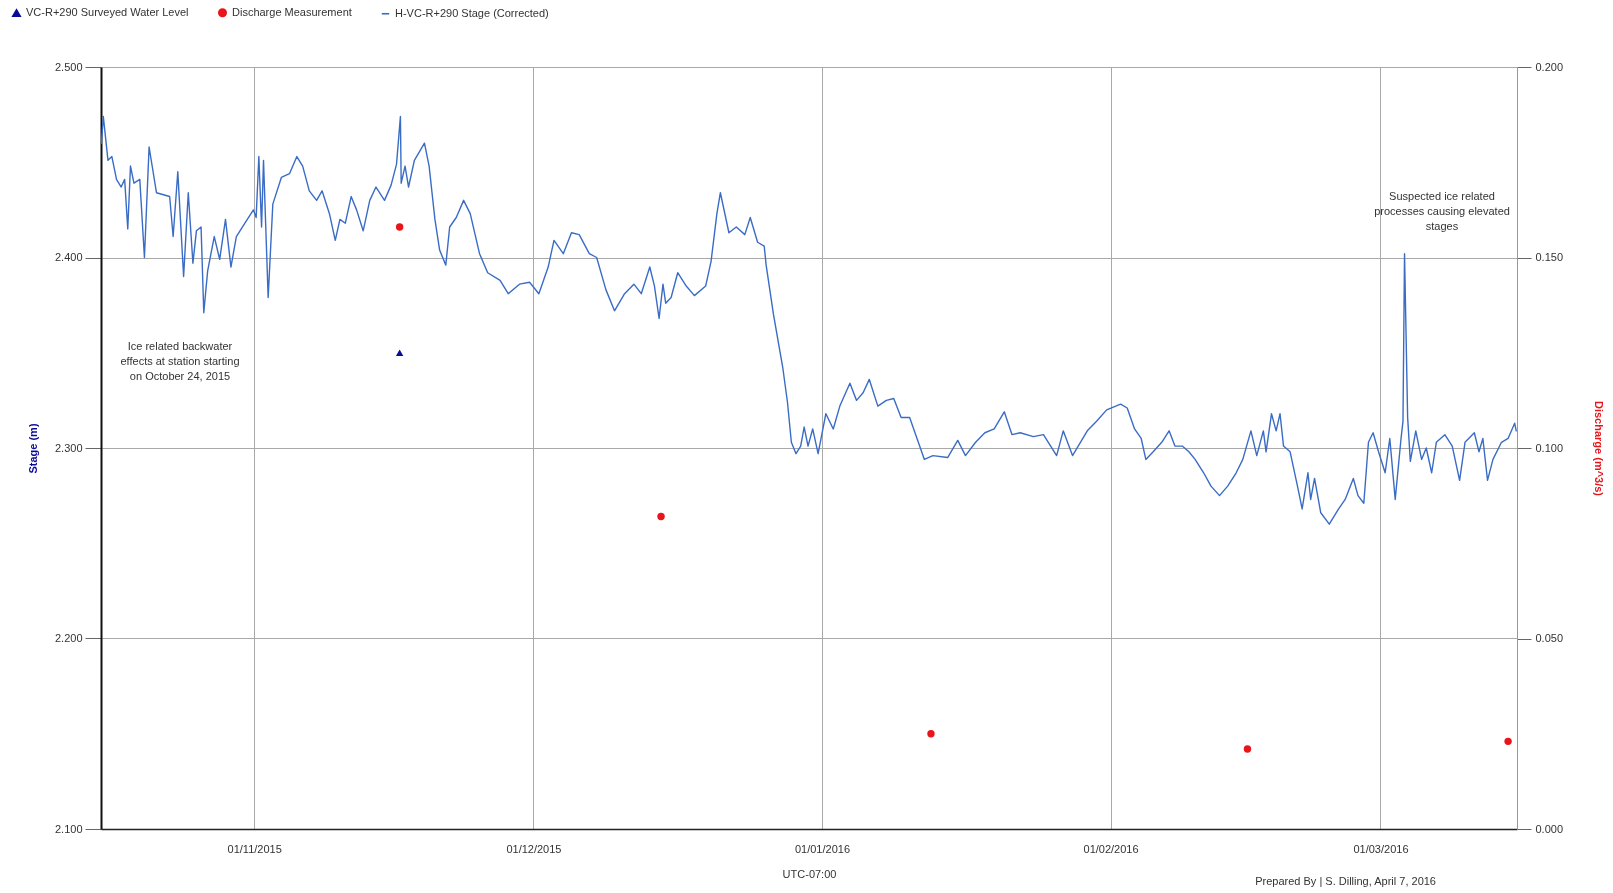 This screenshot has height=893, width=1613. What do you see at coordinates (68, 66) in the screenshot?
I see `y-tick-label: 2.500` at bounding box center [68, 66].